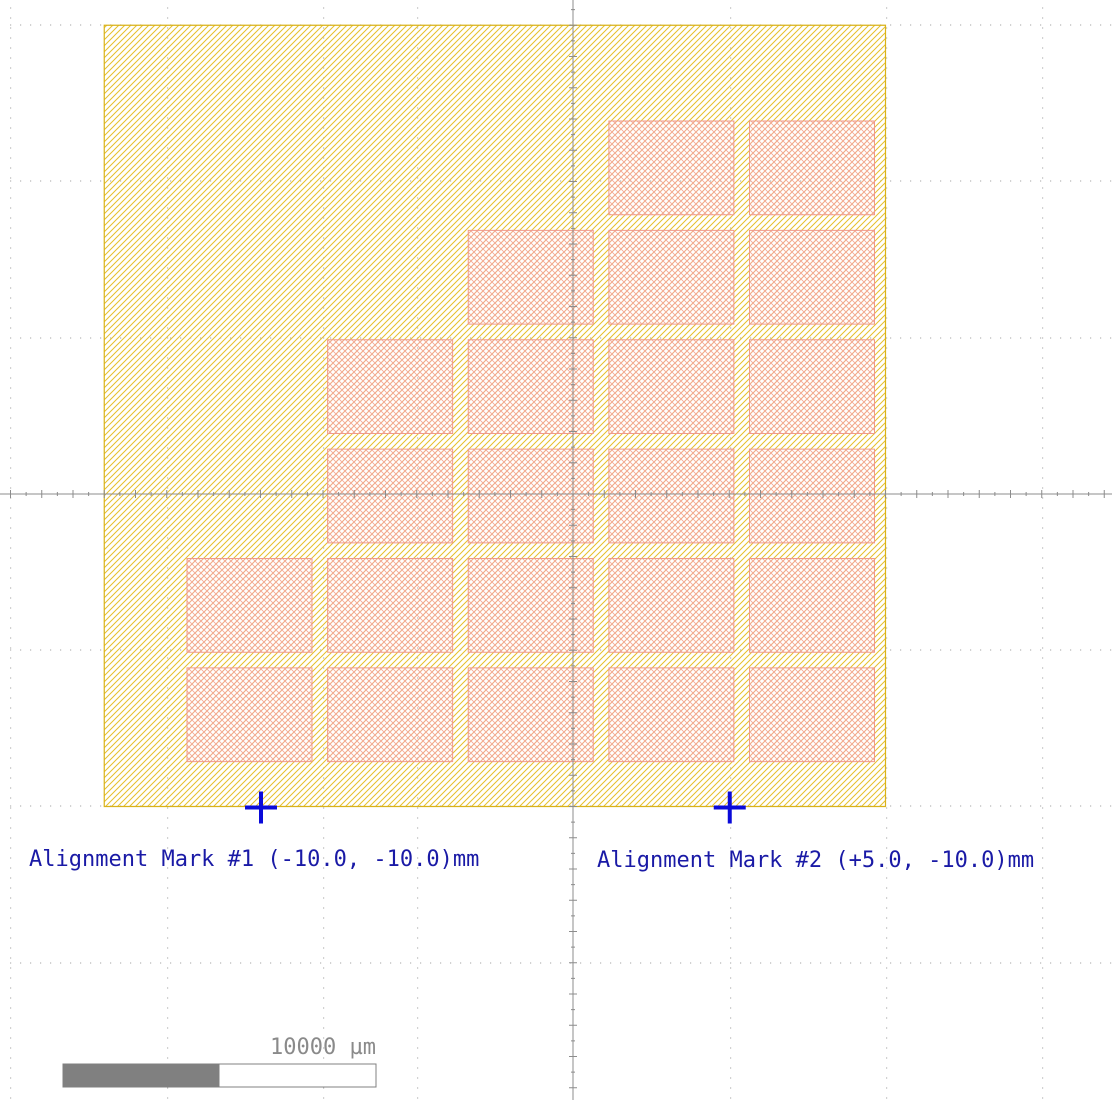 The height and width of the screenshot is (1100, 1112). I want to click on die-r3-c1, so click(390, 496).